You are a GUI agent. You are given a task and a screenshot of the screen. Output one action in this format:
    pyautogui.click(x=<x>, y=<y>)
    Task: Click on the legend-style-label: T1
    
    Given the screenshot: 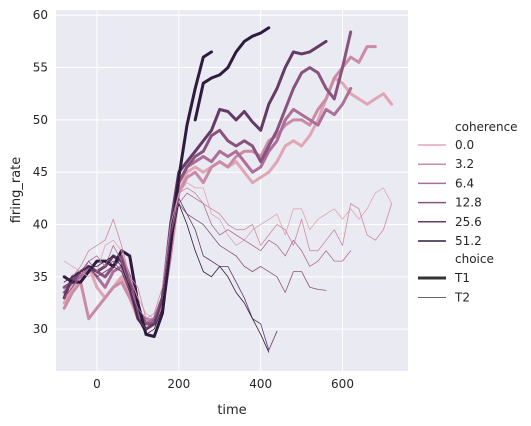 What is the action you would take?
    pyautogui.click(x=462, y=278)
    